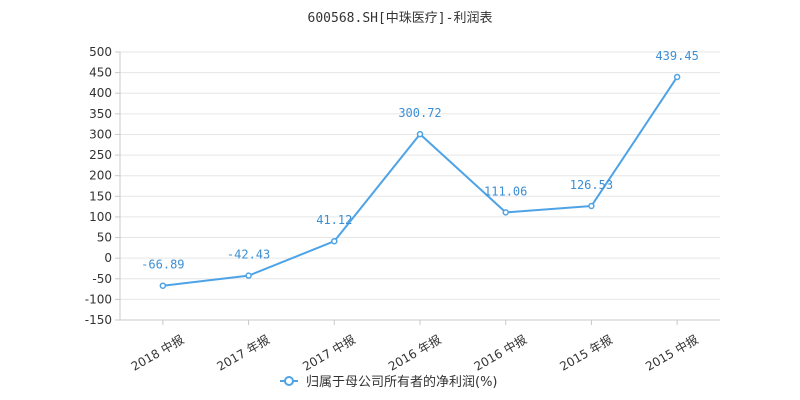 This screenshot has width=800, height=400. What do you see at coordinates (100, 155) in the screenshot?
I see `y-tick-label: 250` at bounding box center [100, 155].